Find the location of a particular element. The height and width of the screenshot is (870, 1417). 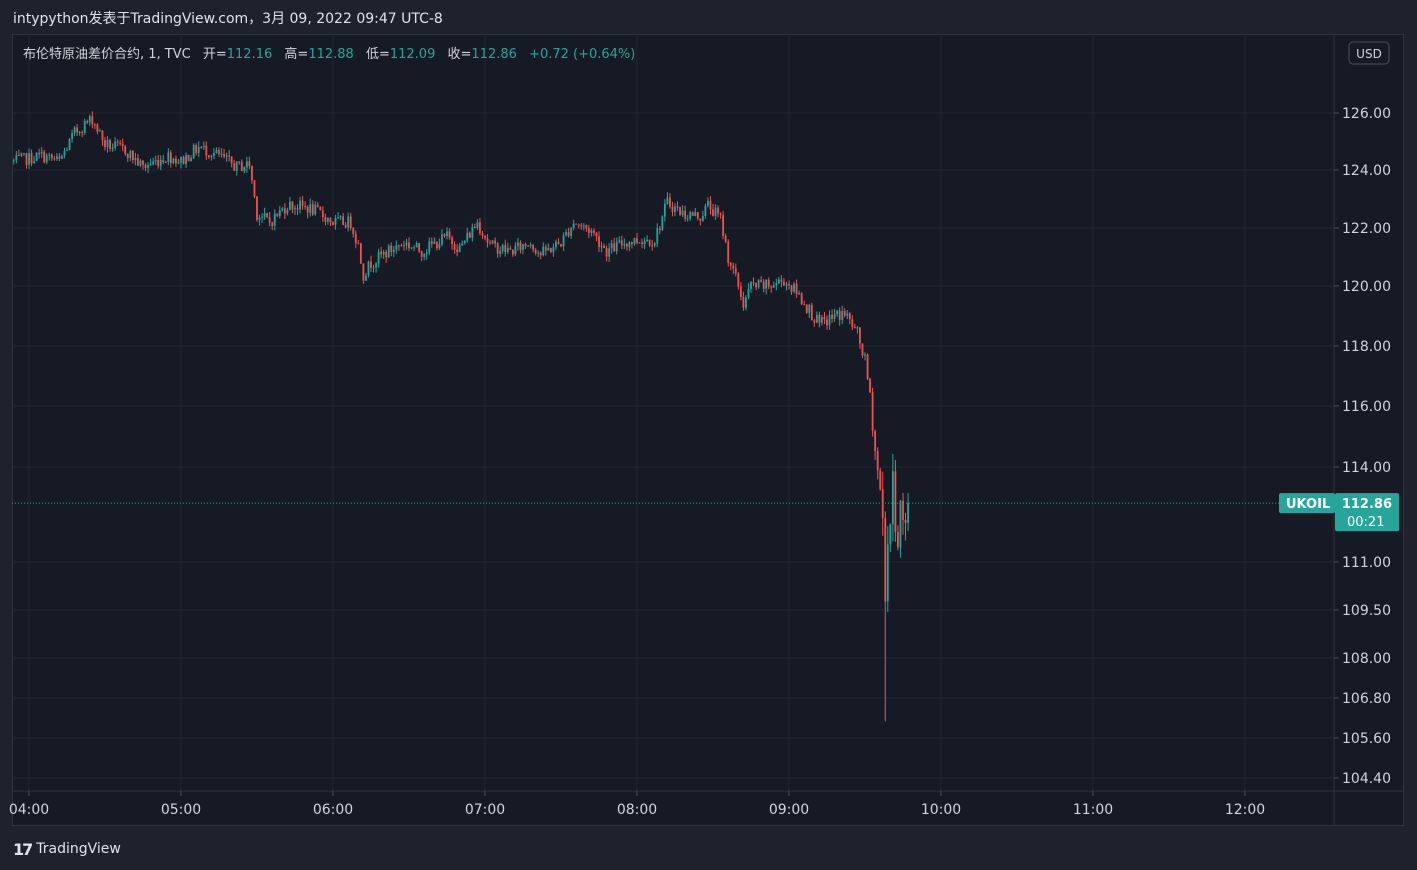

footer: 17 TradingView is located at coordinates (67, 849).